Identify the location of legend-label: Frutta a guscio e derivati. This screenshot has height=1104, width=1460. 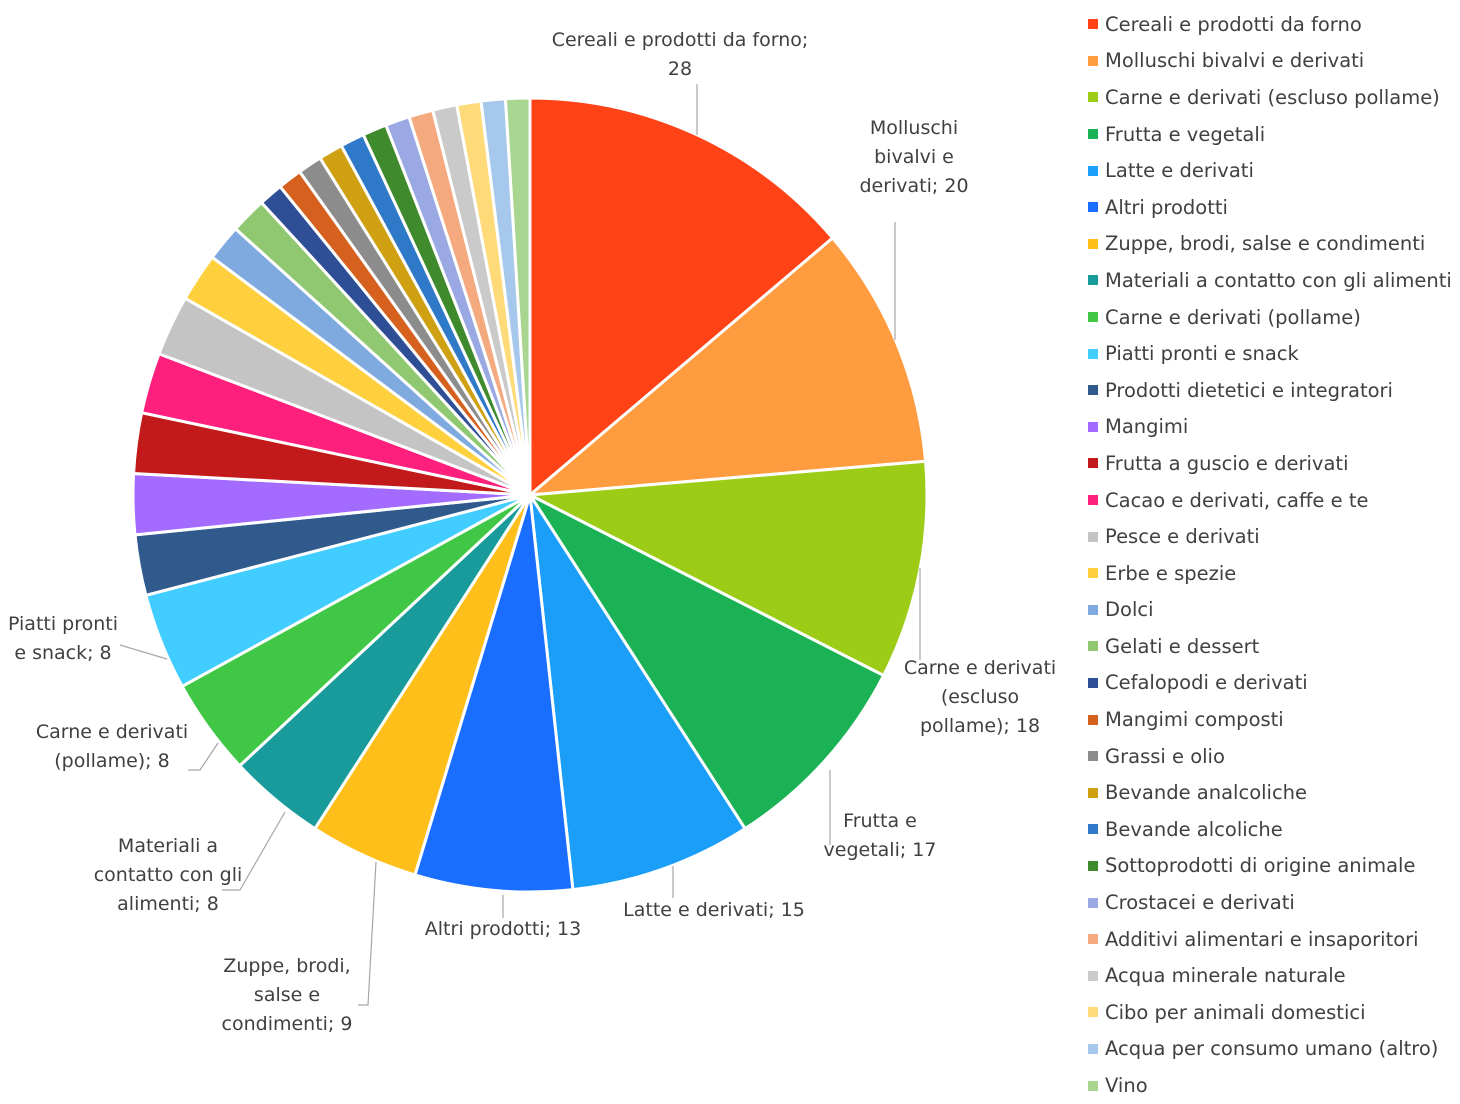
(1227, 463).